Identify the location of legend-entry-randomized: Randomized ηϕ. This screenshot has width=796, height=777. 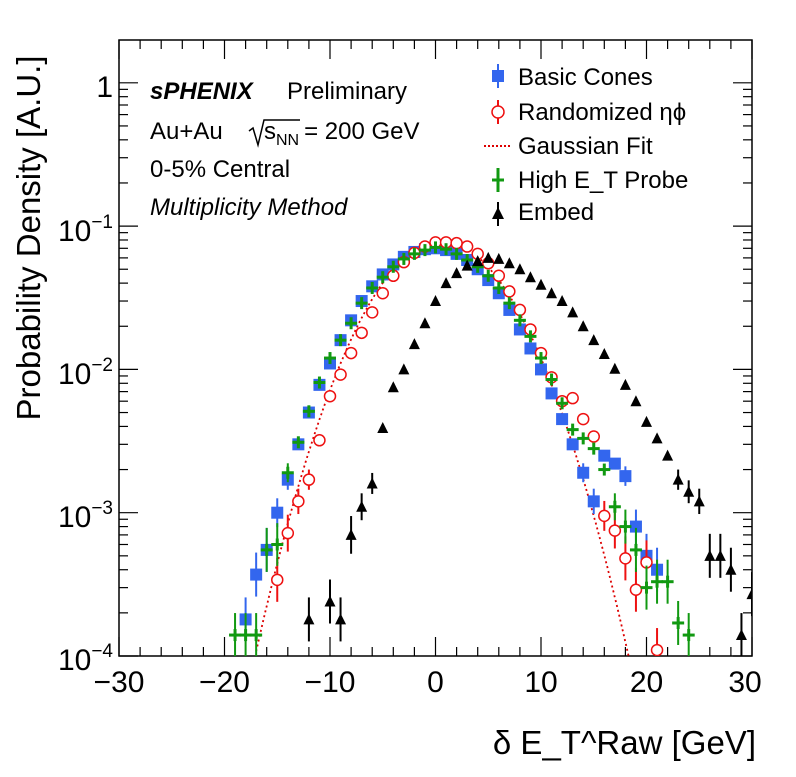
(588, 112).